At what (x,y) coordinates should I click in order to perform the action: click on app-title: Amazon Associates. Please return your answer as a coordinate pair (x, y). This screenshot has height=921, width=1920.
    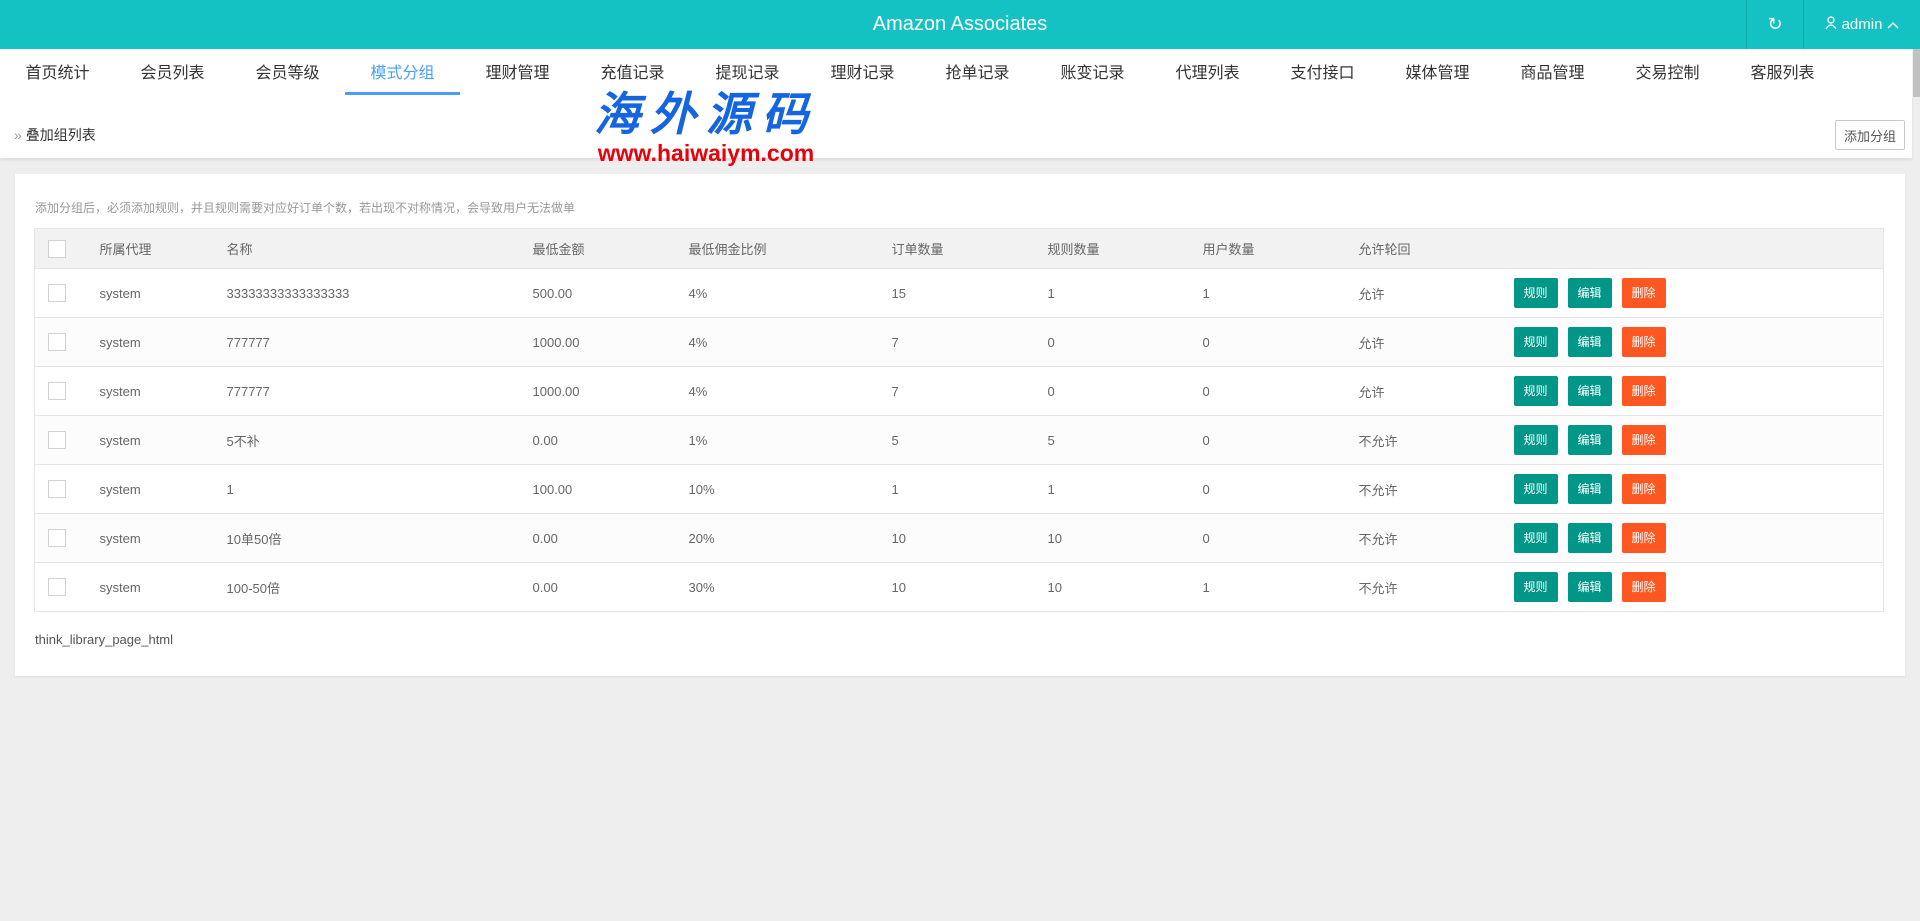
    Looking at the image, I should click on (960, 24).